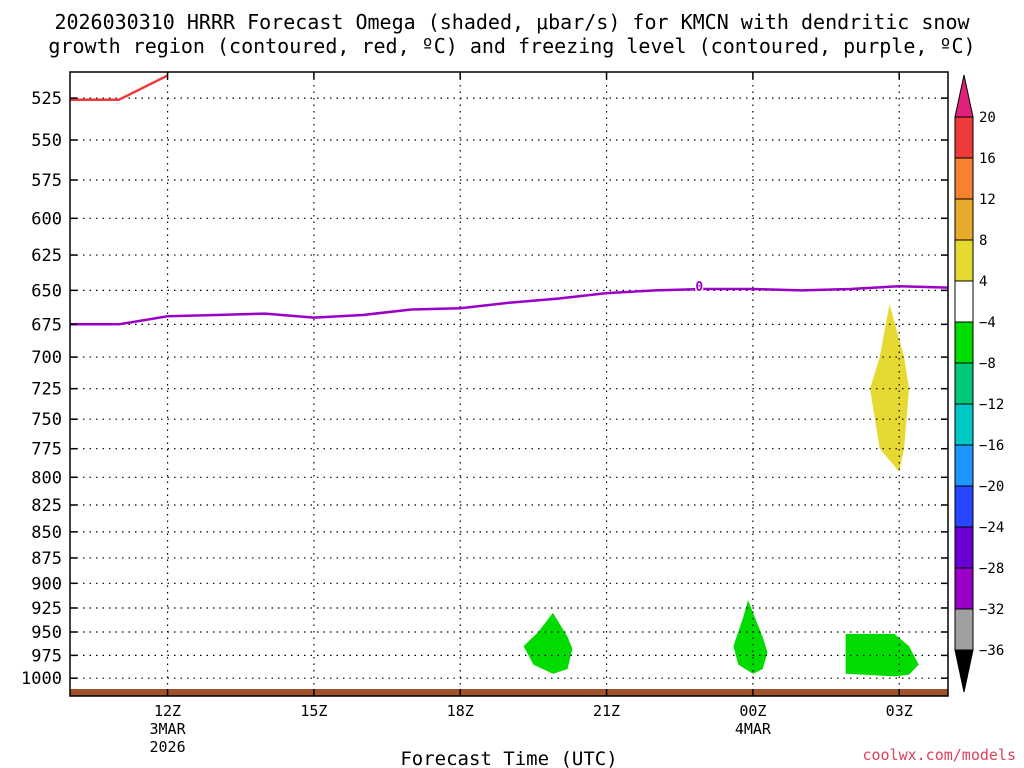 Image resolution: width=1024 pixels, height=768 pixels. Describe the element at coordinates (983, 241) in the screenshot. I see `colorbar-label-4: 8` at that location.